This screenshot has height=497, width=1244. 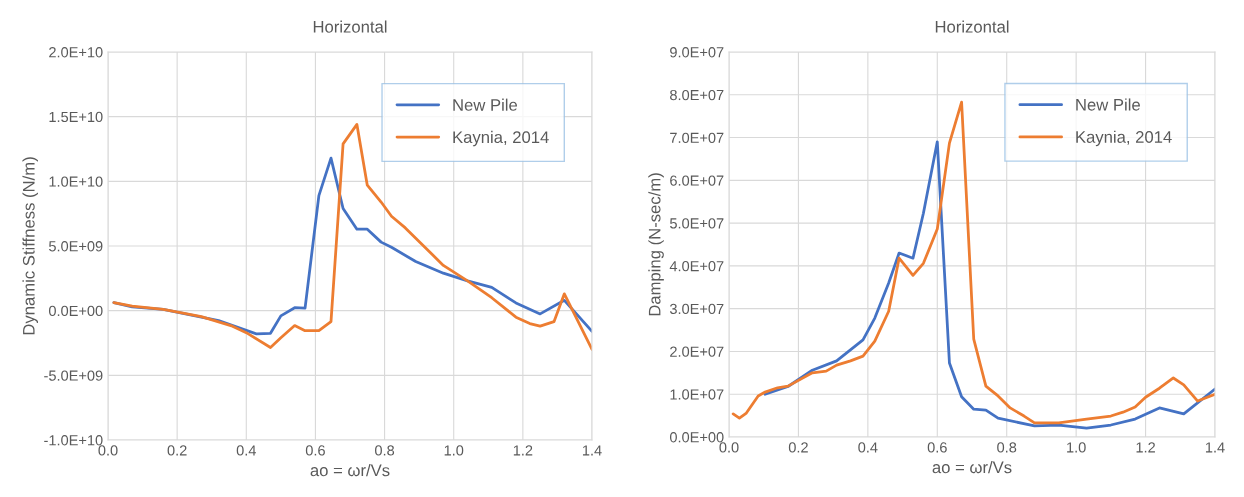 What do you see at coordinates (75, 246) in the screenshot?
I see `y-tick-label: 5.0E+09` at bounding box center [75, 246].